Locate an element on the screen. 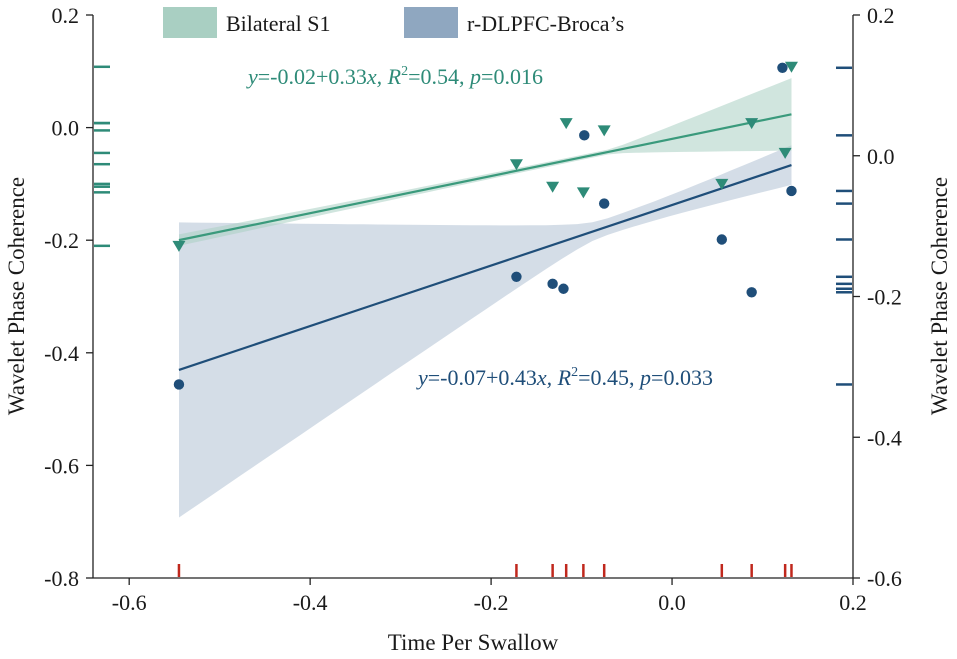 This screenshot has width=957, height=659. legend-swatch-r-dlpfc-brocas is located at coordinates (431, 22).